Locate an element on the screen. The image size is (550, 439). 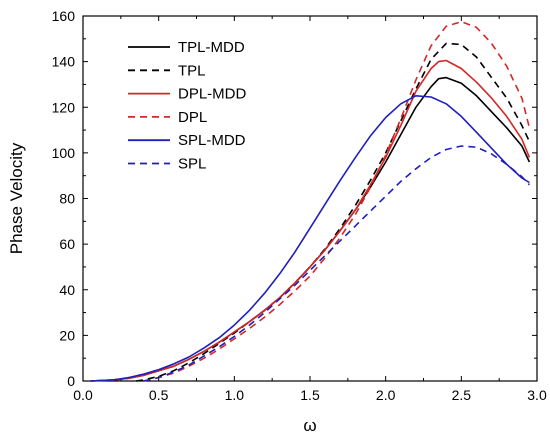
y-tick-label: 120 is located at coordinates (64, 107).